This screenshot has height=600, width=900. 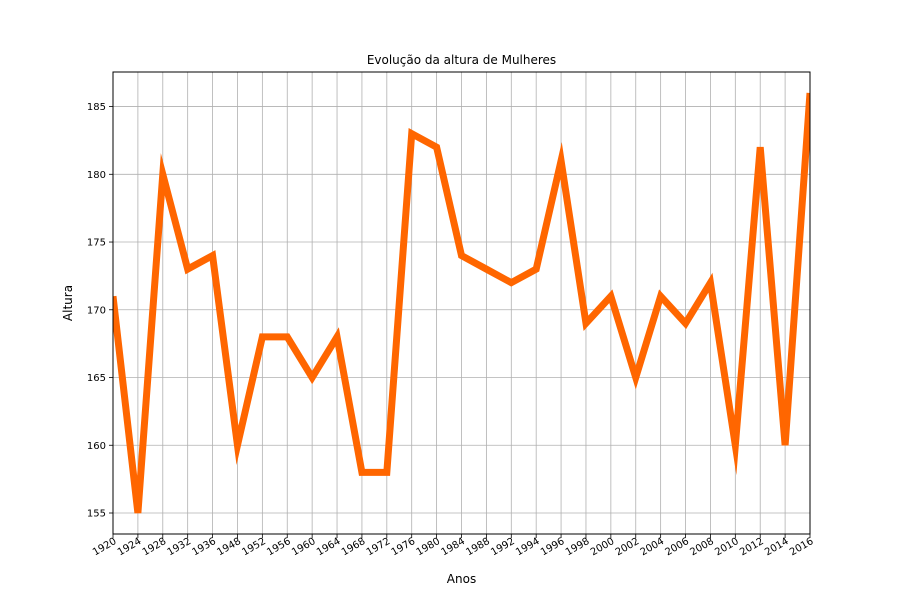 What do you see at coordinates (96, 378) in the screenshot?
I see `y-tick-label: 165` at bounding box center [96, 378].